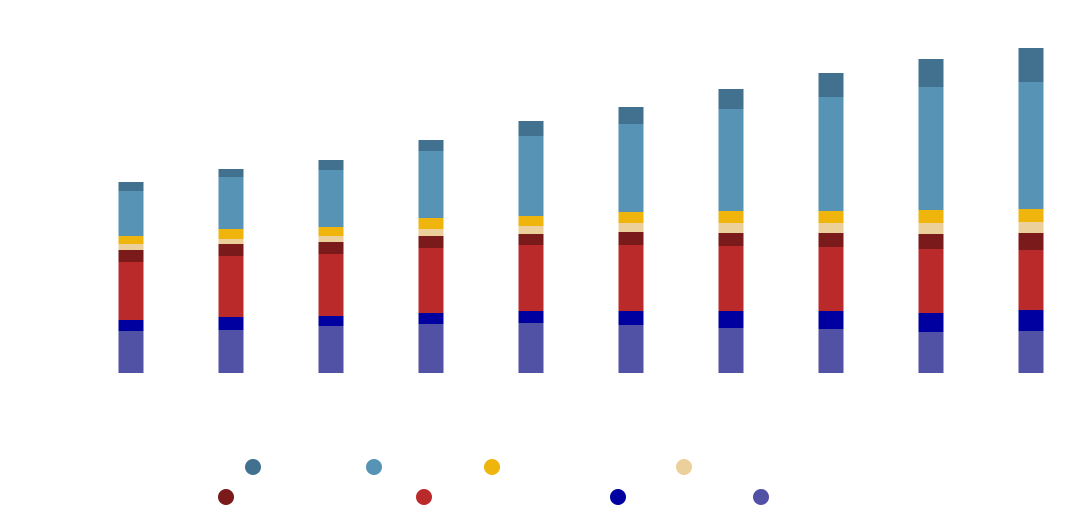  What do you see at coordinates (731, 278) in the screenshot?
I see `bar-segment-s3-c7` at bounding box center [731, 278].